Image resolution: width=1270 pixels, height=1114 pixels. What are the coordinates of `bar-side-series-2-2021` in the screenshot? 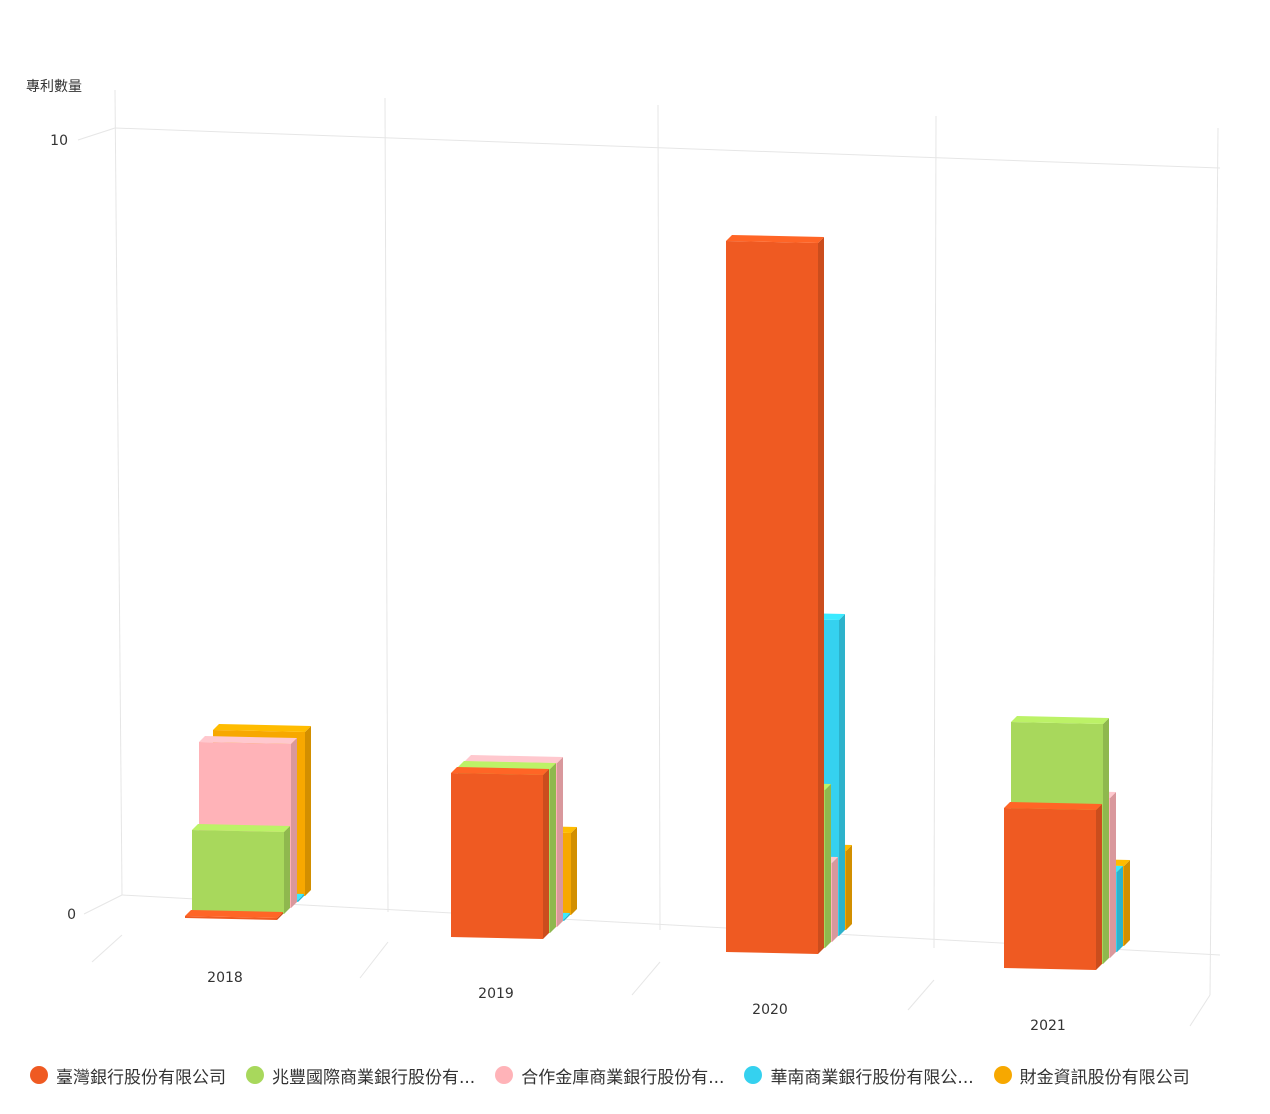 It's located at (1106, 841).